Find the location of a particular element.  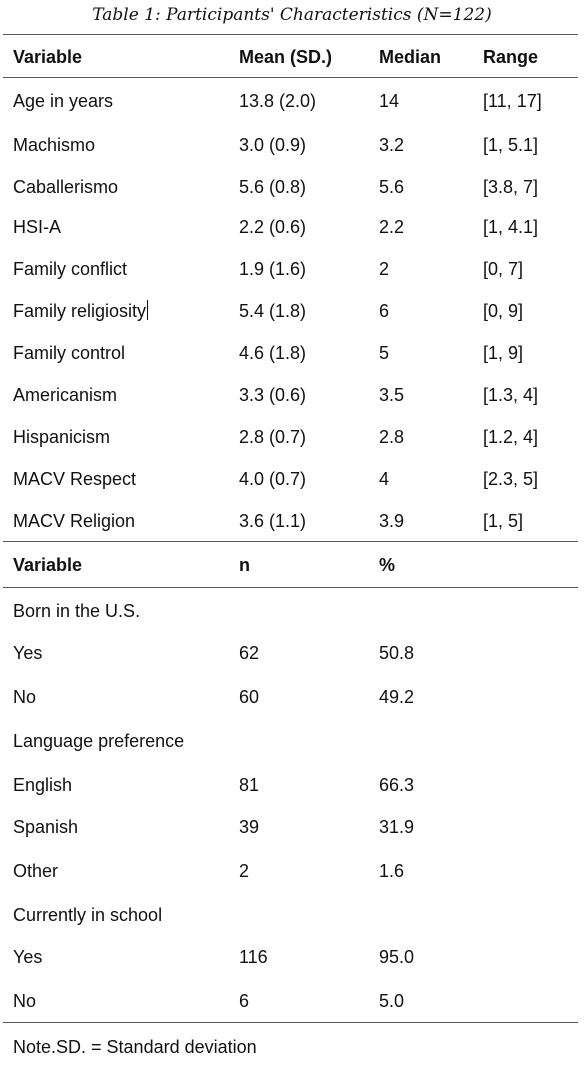

table-row: HSI-A 2.2 (0.6) 2.2 [1, 4.1] is located at coordinates (293, 227).